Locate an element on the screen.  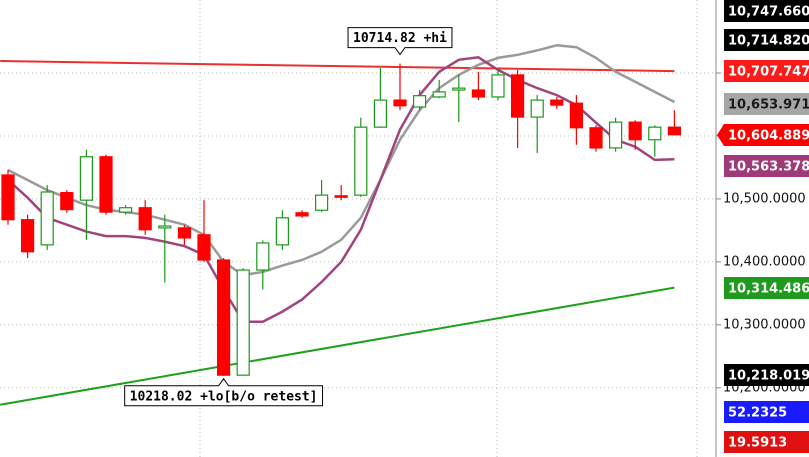
price-tag-label: 10,747.660 is located at coordinates (768, 12).